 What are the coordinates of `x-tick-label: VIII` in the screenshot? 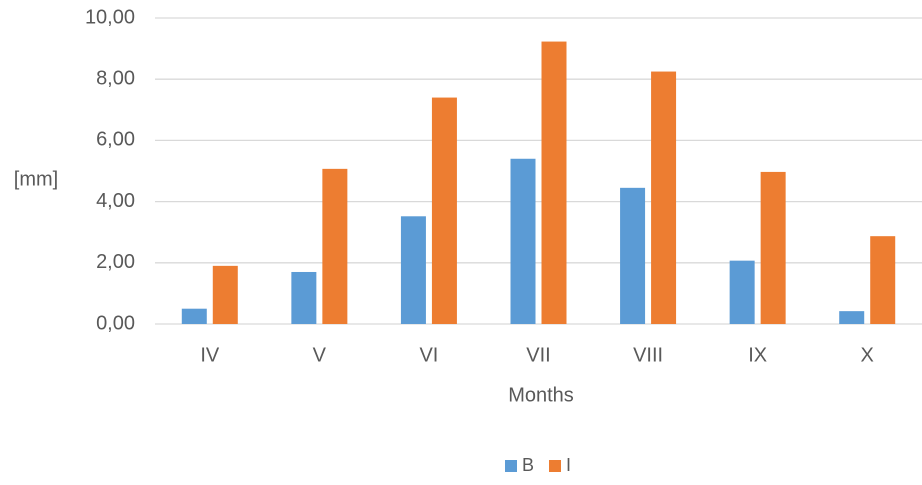 It's located at (648, 355).